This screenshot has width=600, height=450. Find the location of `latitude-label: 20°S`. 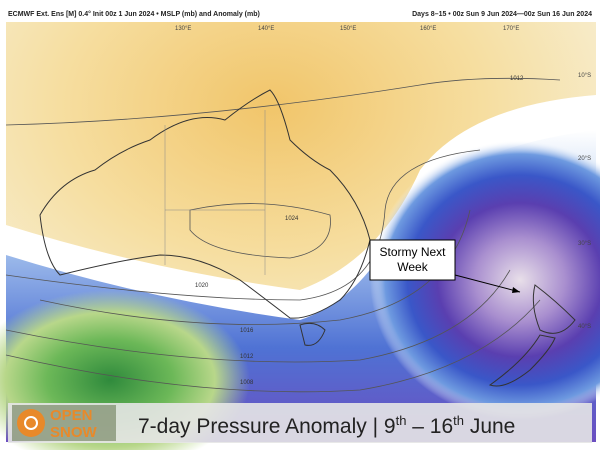

latitude-label: 20°S is located at coordinates (584, 159).